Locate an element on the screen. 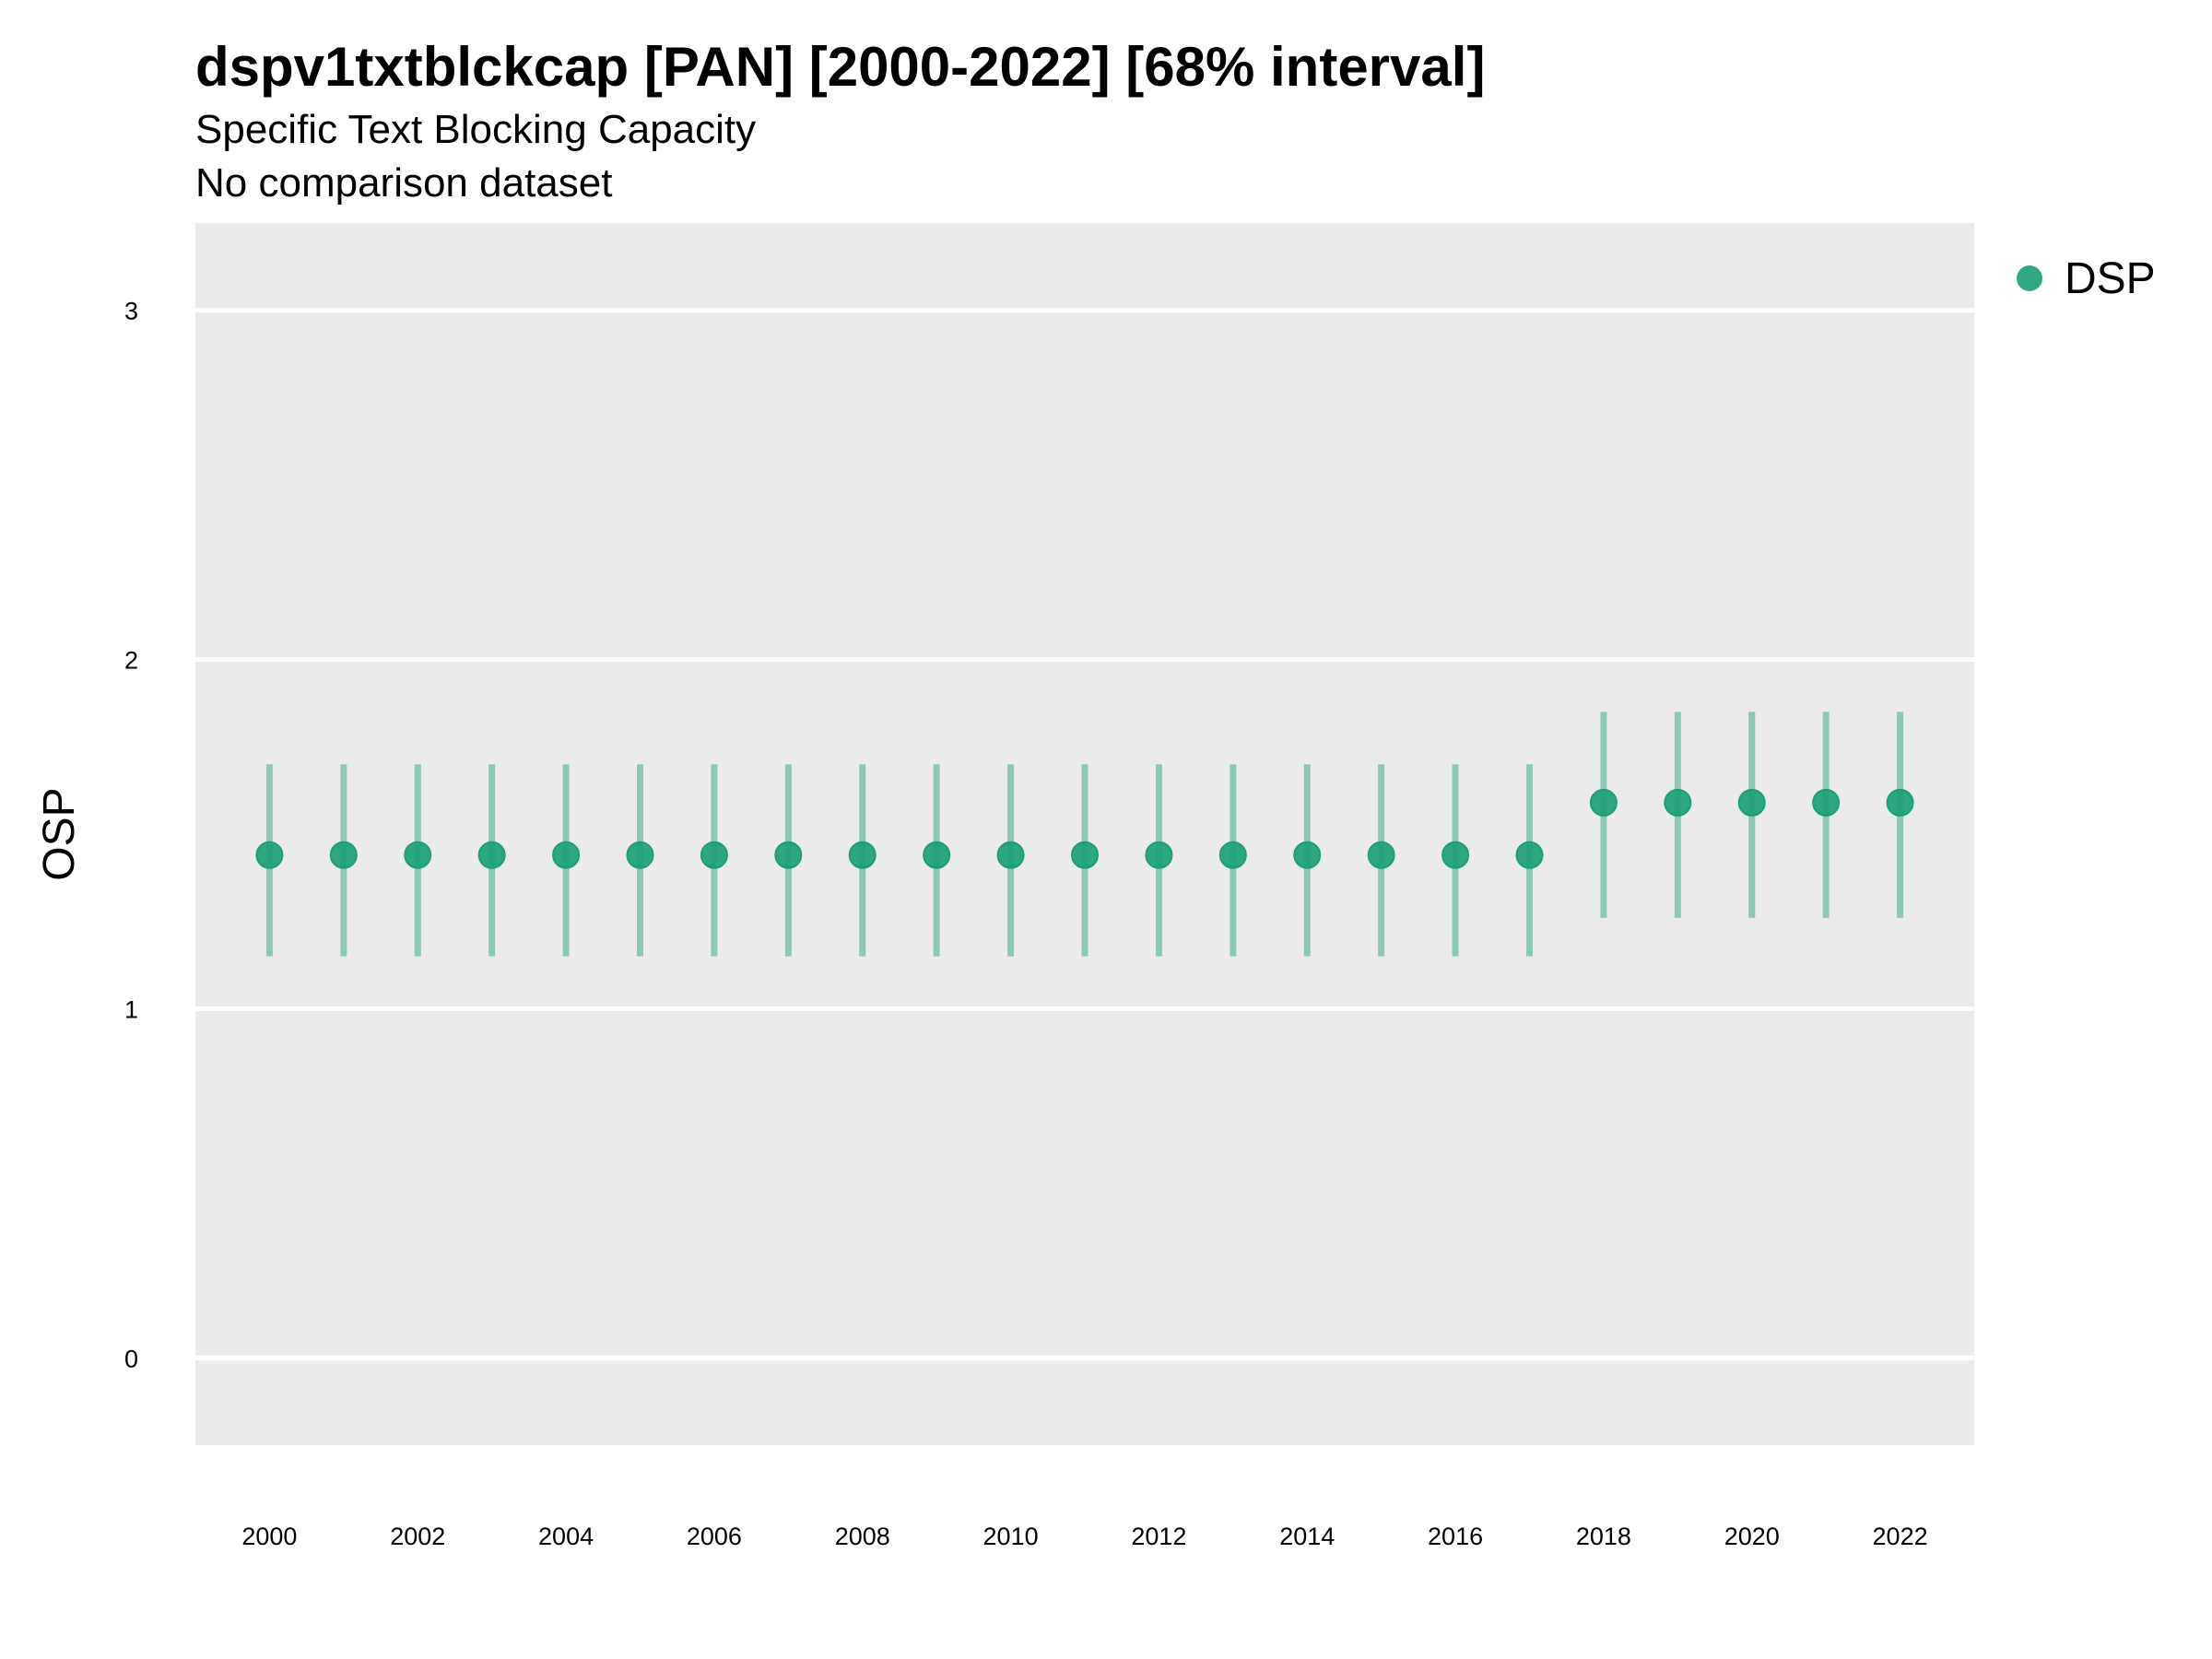 The width and height of the screenshot is (2212, 1659). data-point-2015 is located at coordinates (1381, 855).